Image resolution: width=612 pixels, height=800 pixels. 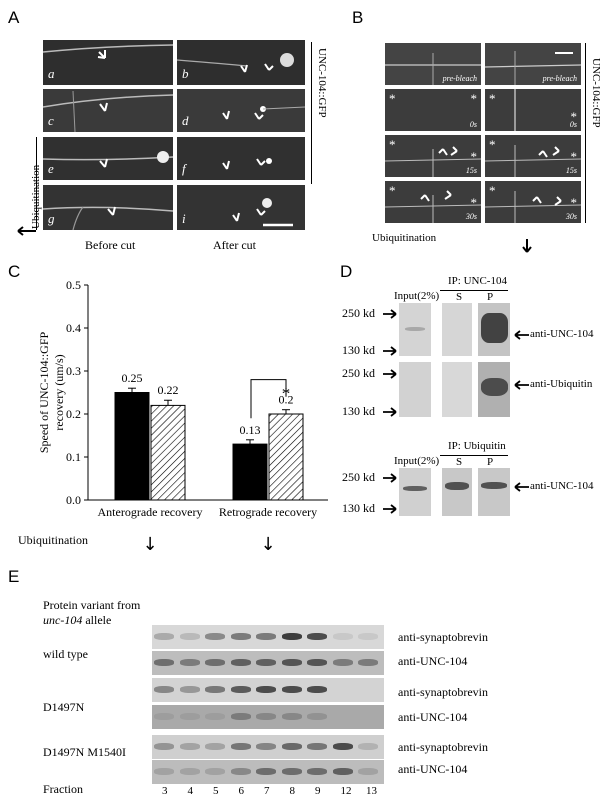 I want to click on panel-a-letter: A, so click(x=14, y=17).